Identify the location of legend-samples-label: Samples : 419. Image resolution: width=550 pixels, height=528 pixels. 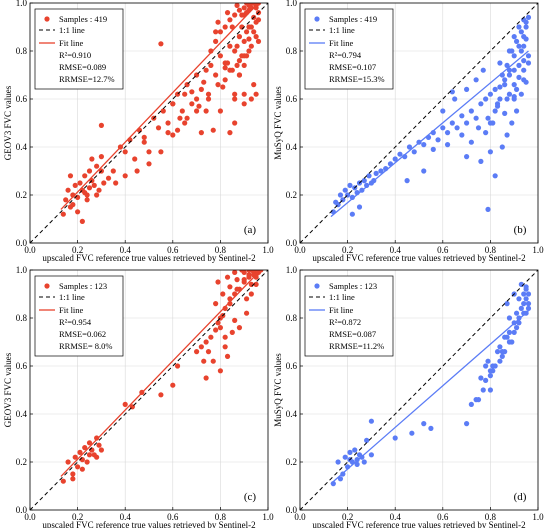
(83, 19).